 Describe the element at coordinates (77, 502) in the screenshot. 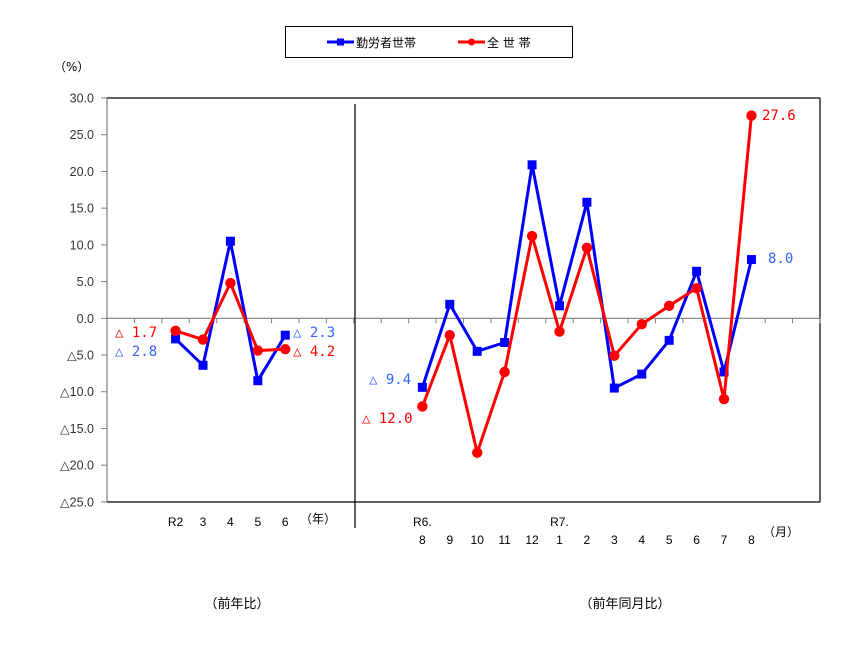

I see `y-tick-label: △25.0` at that location.